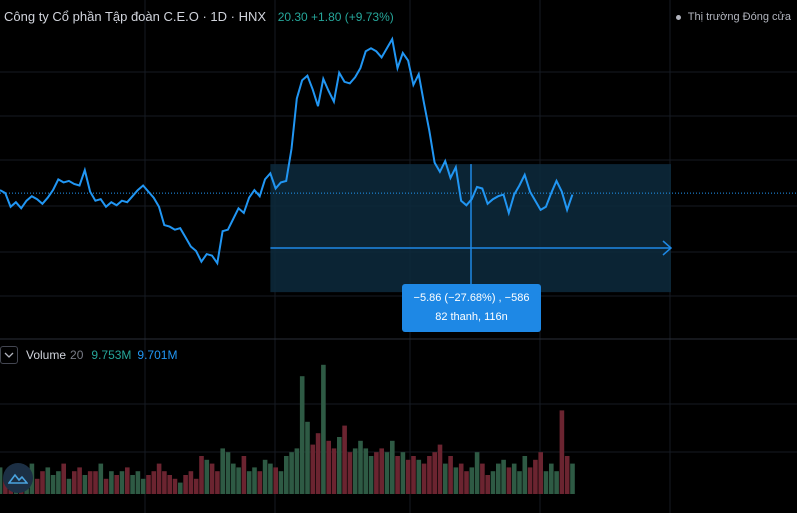 The image size is (797, 513). I want to click on measure-arrowhead-icon, so click(667, 248).